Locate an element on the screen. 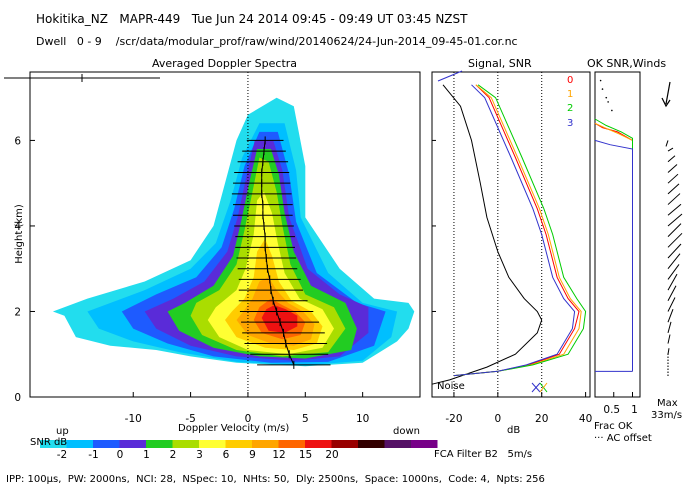 The height and width of the screenshot is (500, 700). snr-frame is located at coordinates (511, 234).